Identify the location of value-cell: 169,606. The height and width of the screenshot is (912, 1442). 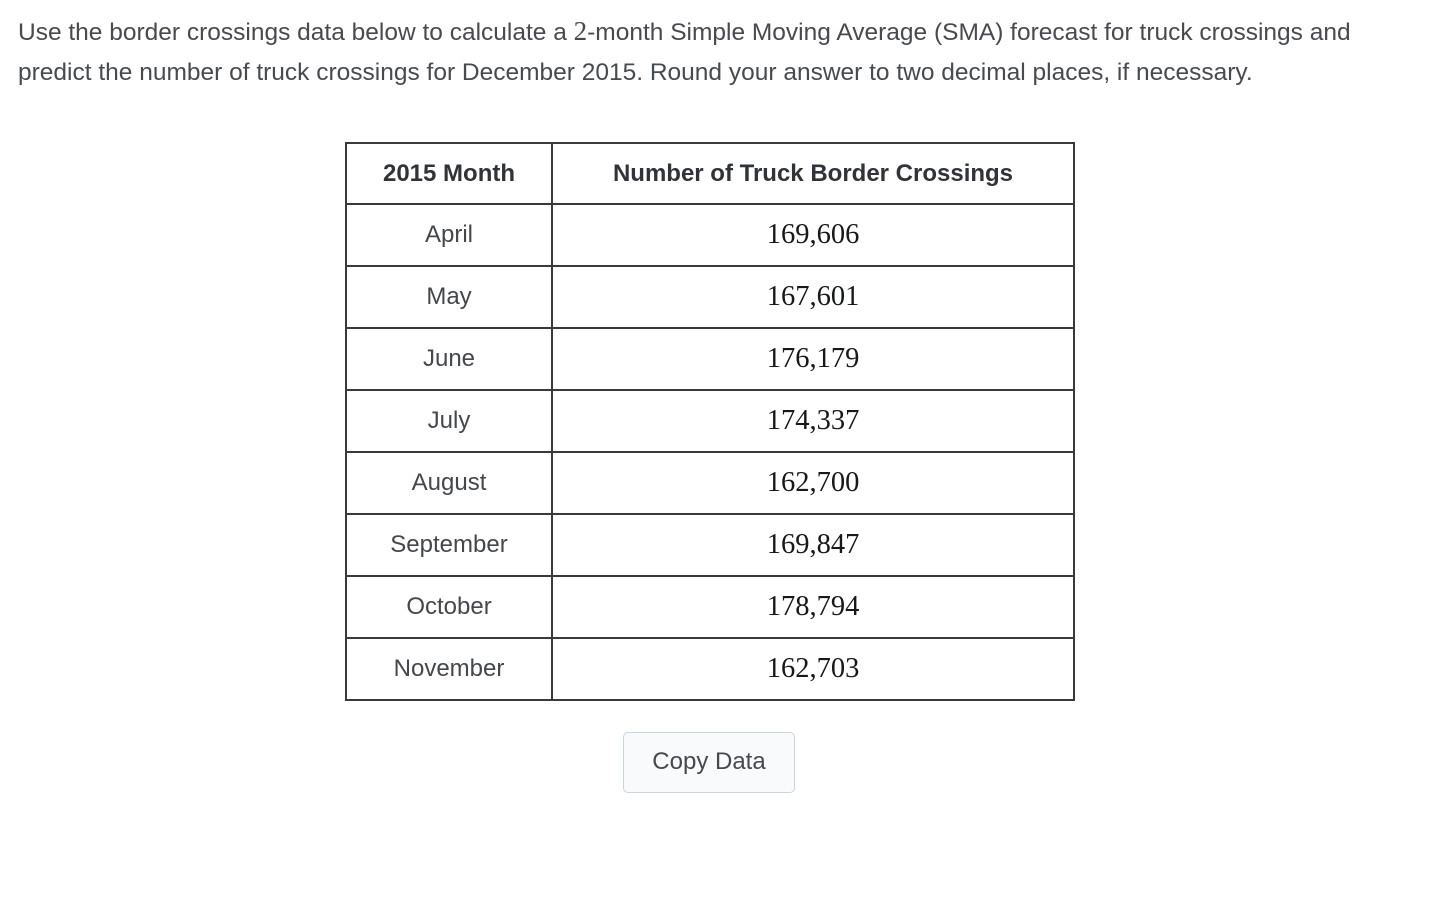
(813, 235).